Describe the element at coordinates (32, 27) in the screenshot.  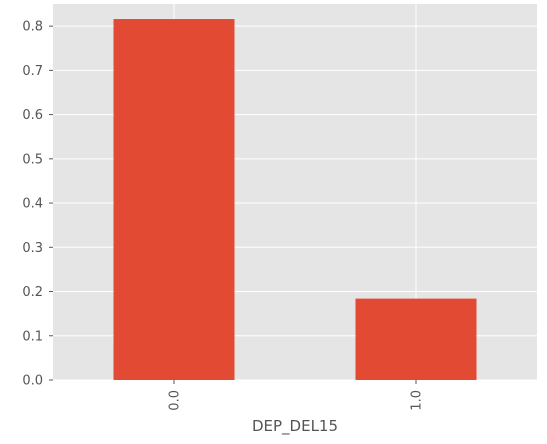
I see `y-tick-label: 0.8` at that location.